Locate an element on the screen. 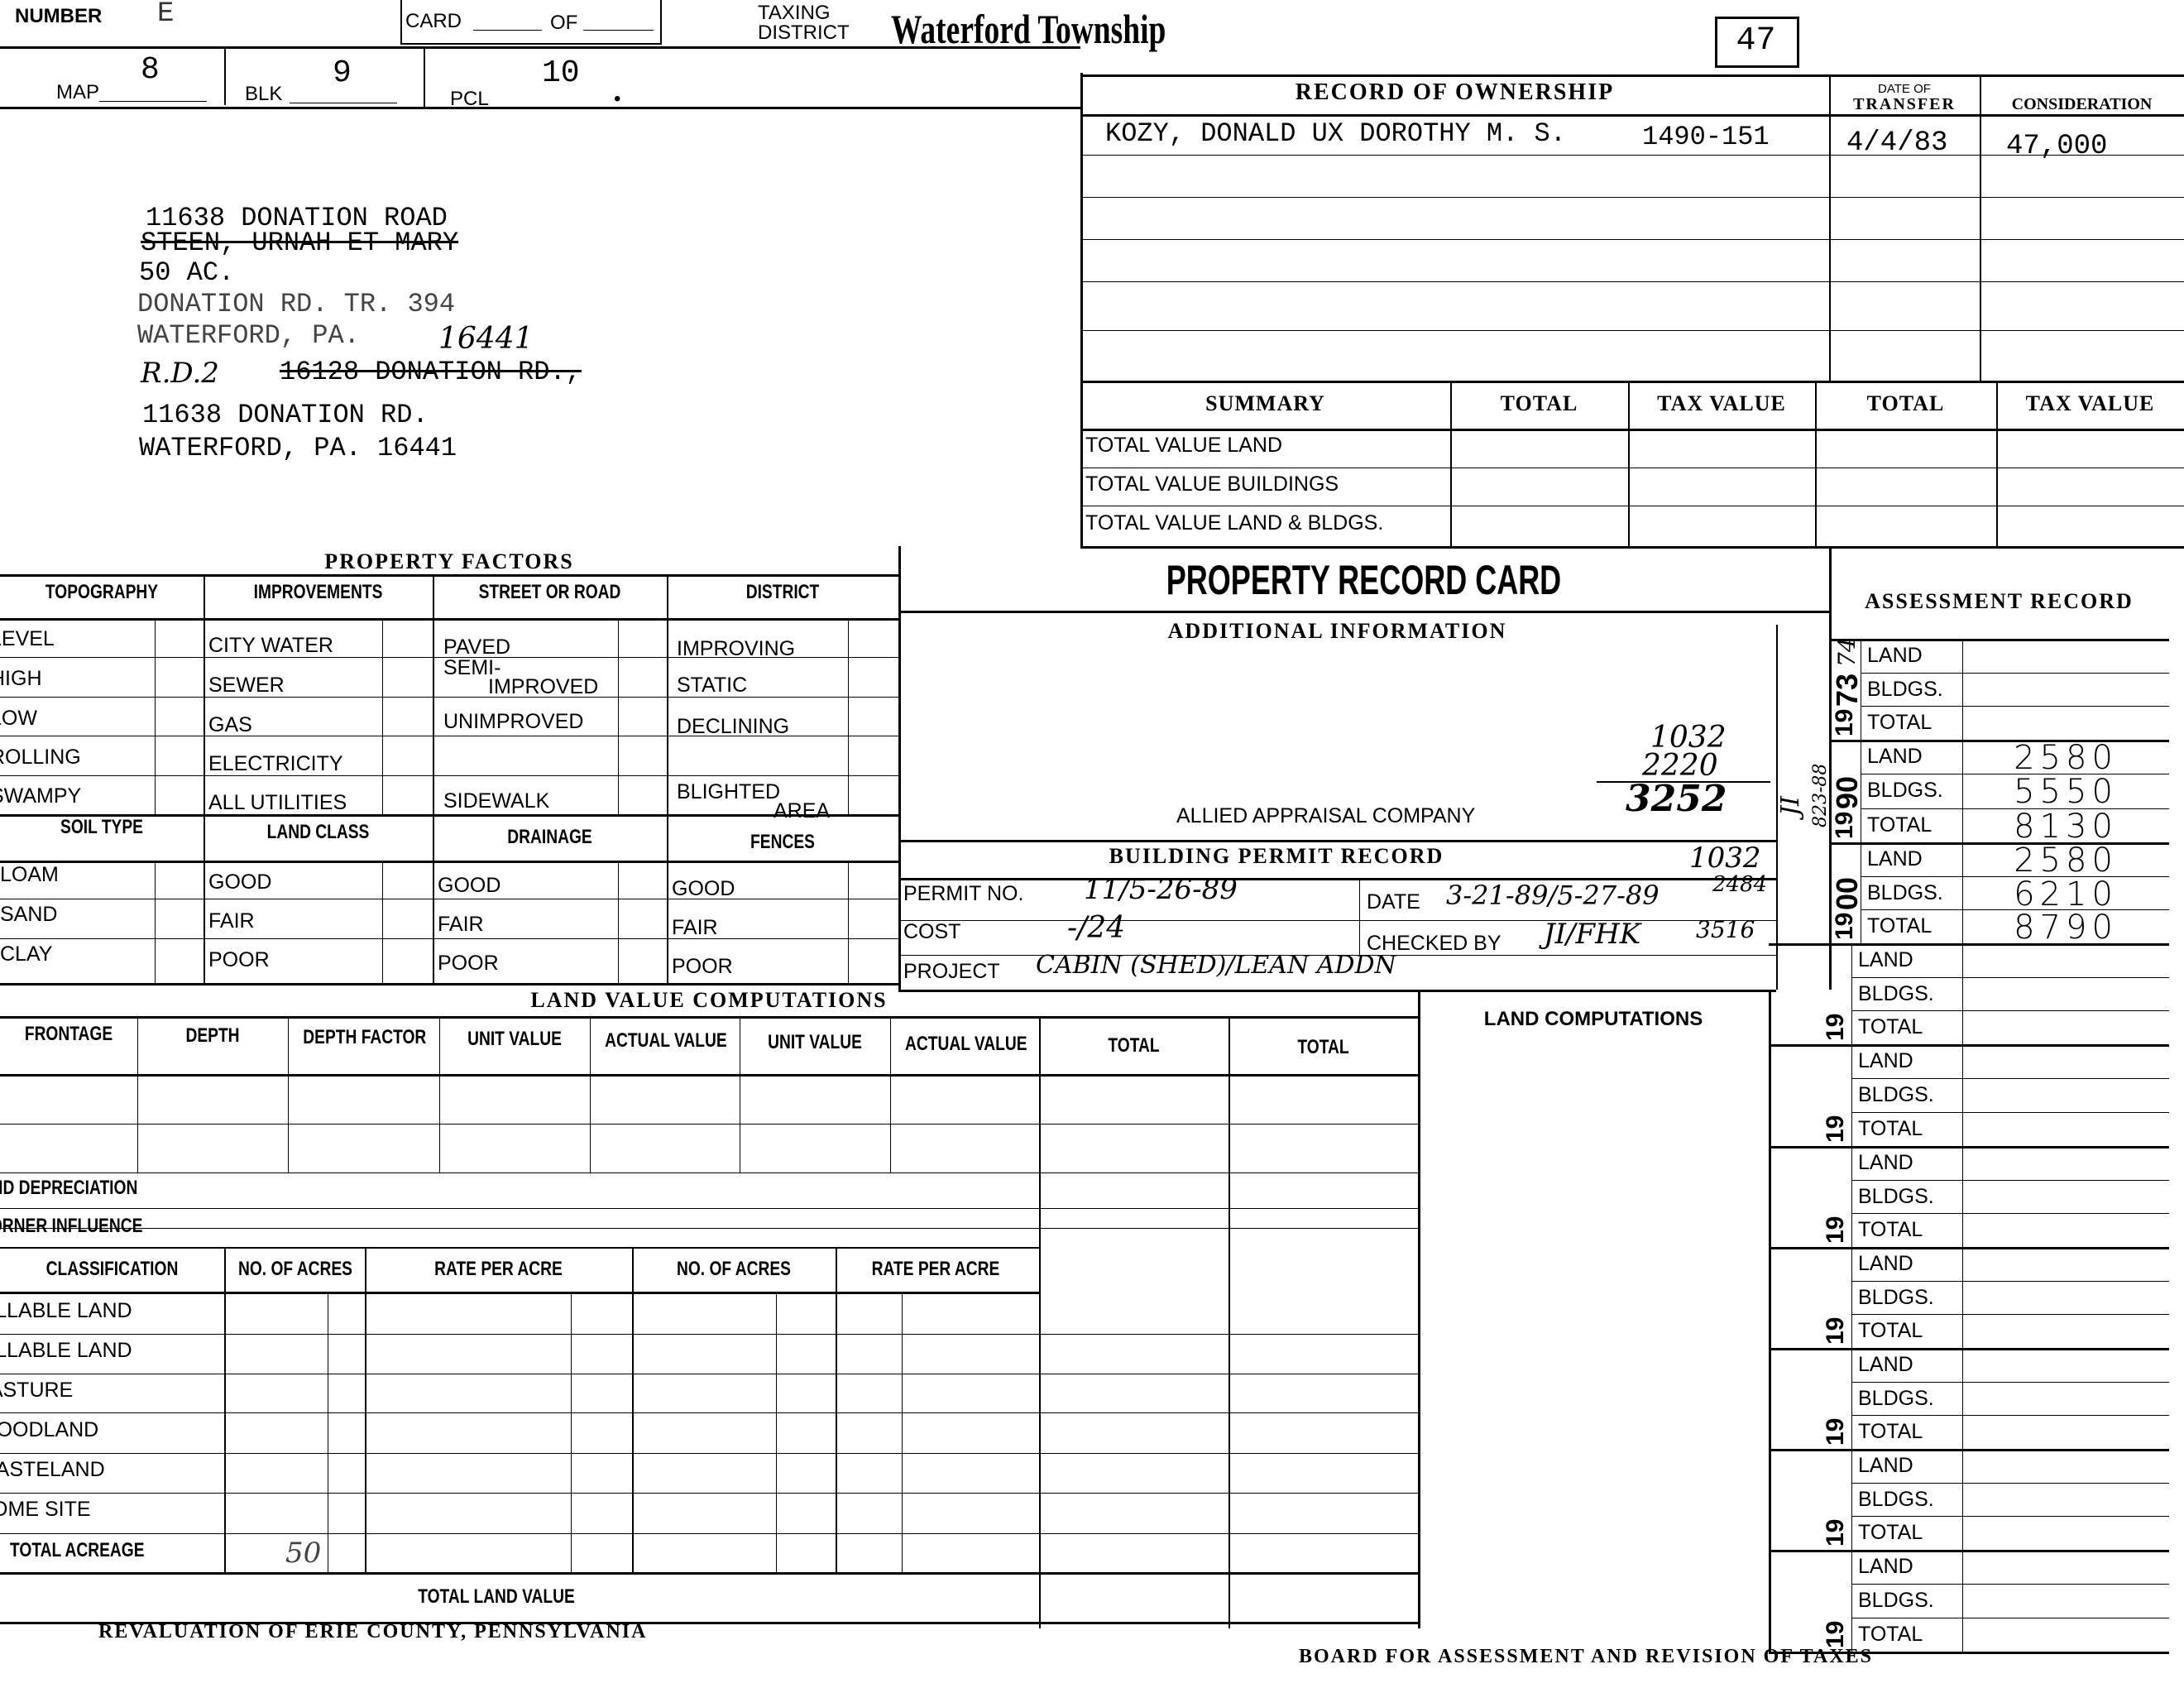 The height and width of the screenshot is (1688, 2184). hand-note: 2220 is located at coordinates (1680, 766).